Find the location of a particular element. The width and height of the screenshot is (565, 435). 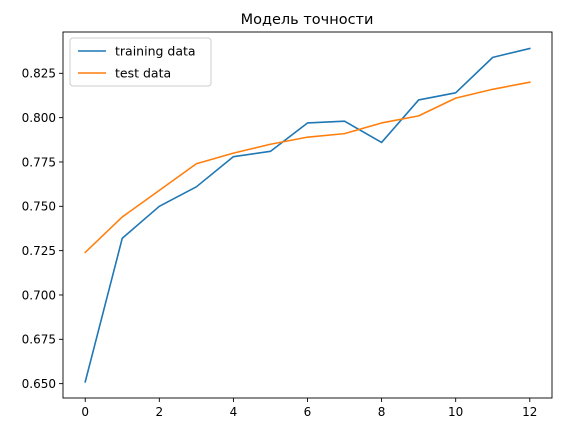

y-tick-label: 0.700 is located at coordinates (39, 295).